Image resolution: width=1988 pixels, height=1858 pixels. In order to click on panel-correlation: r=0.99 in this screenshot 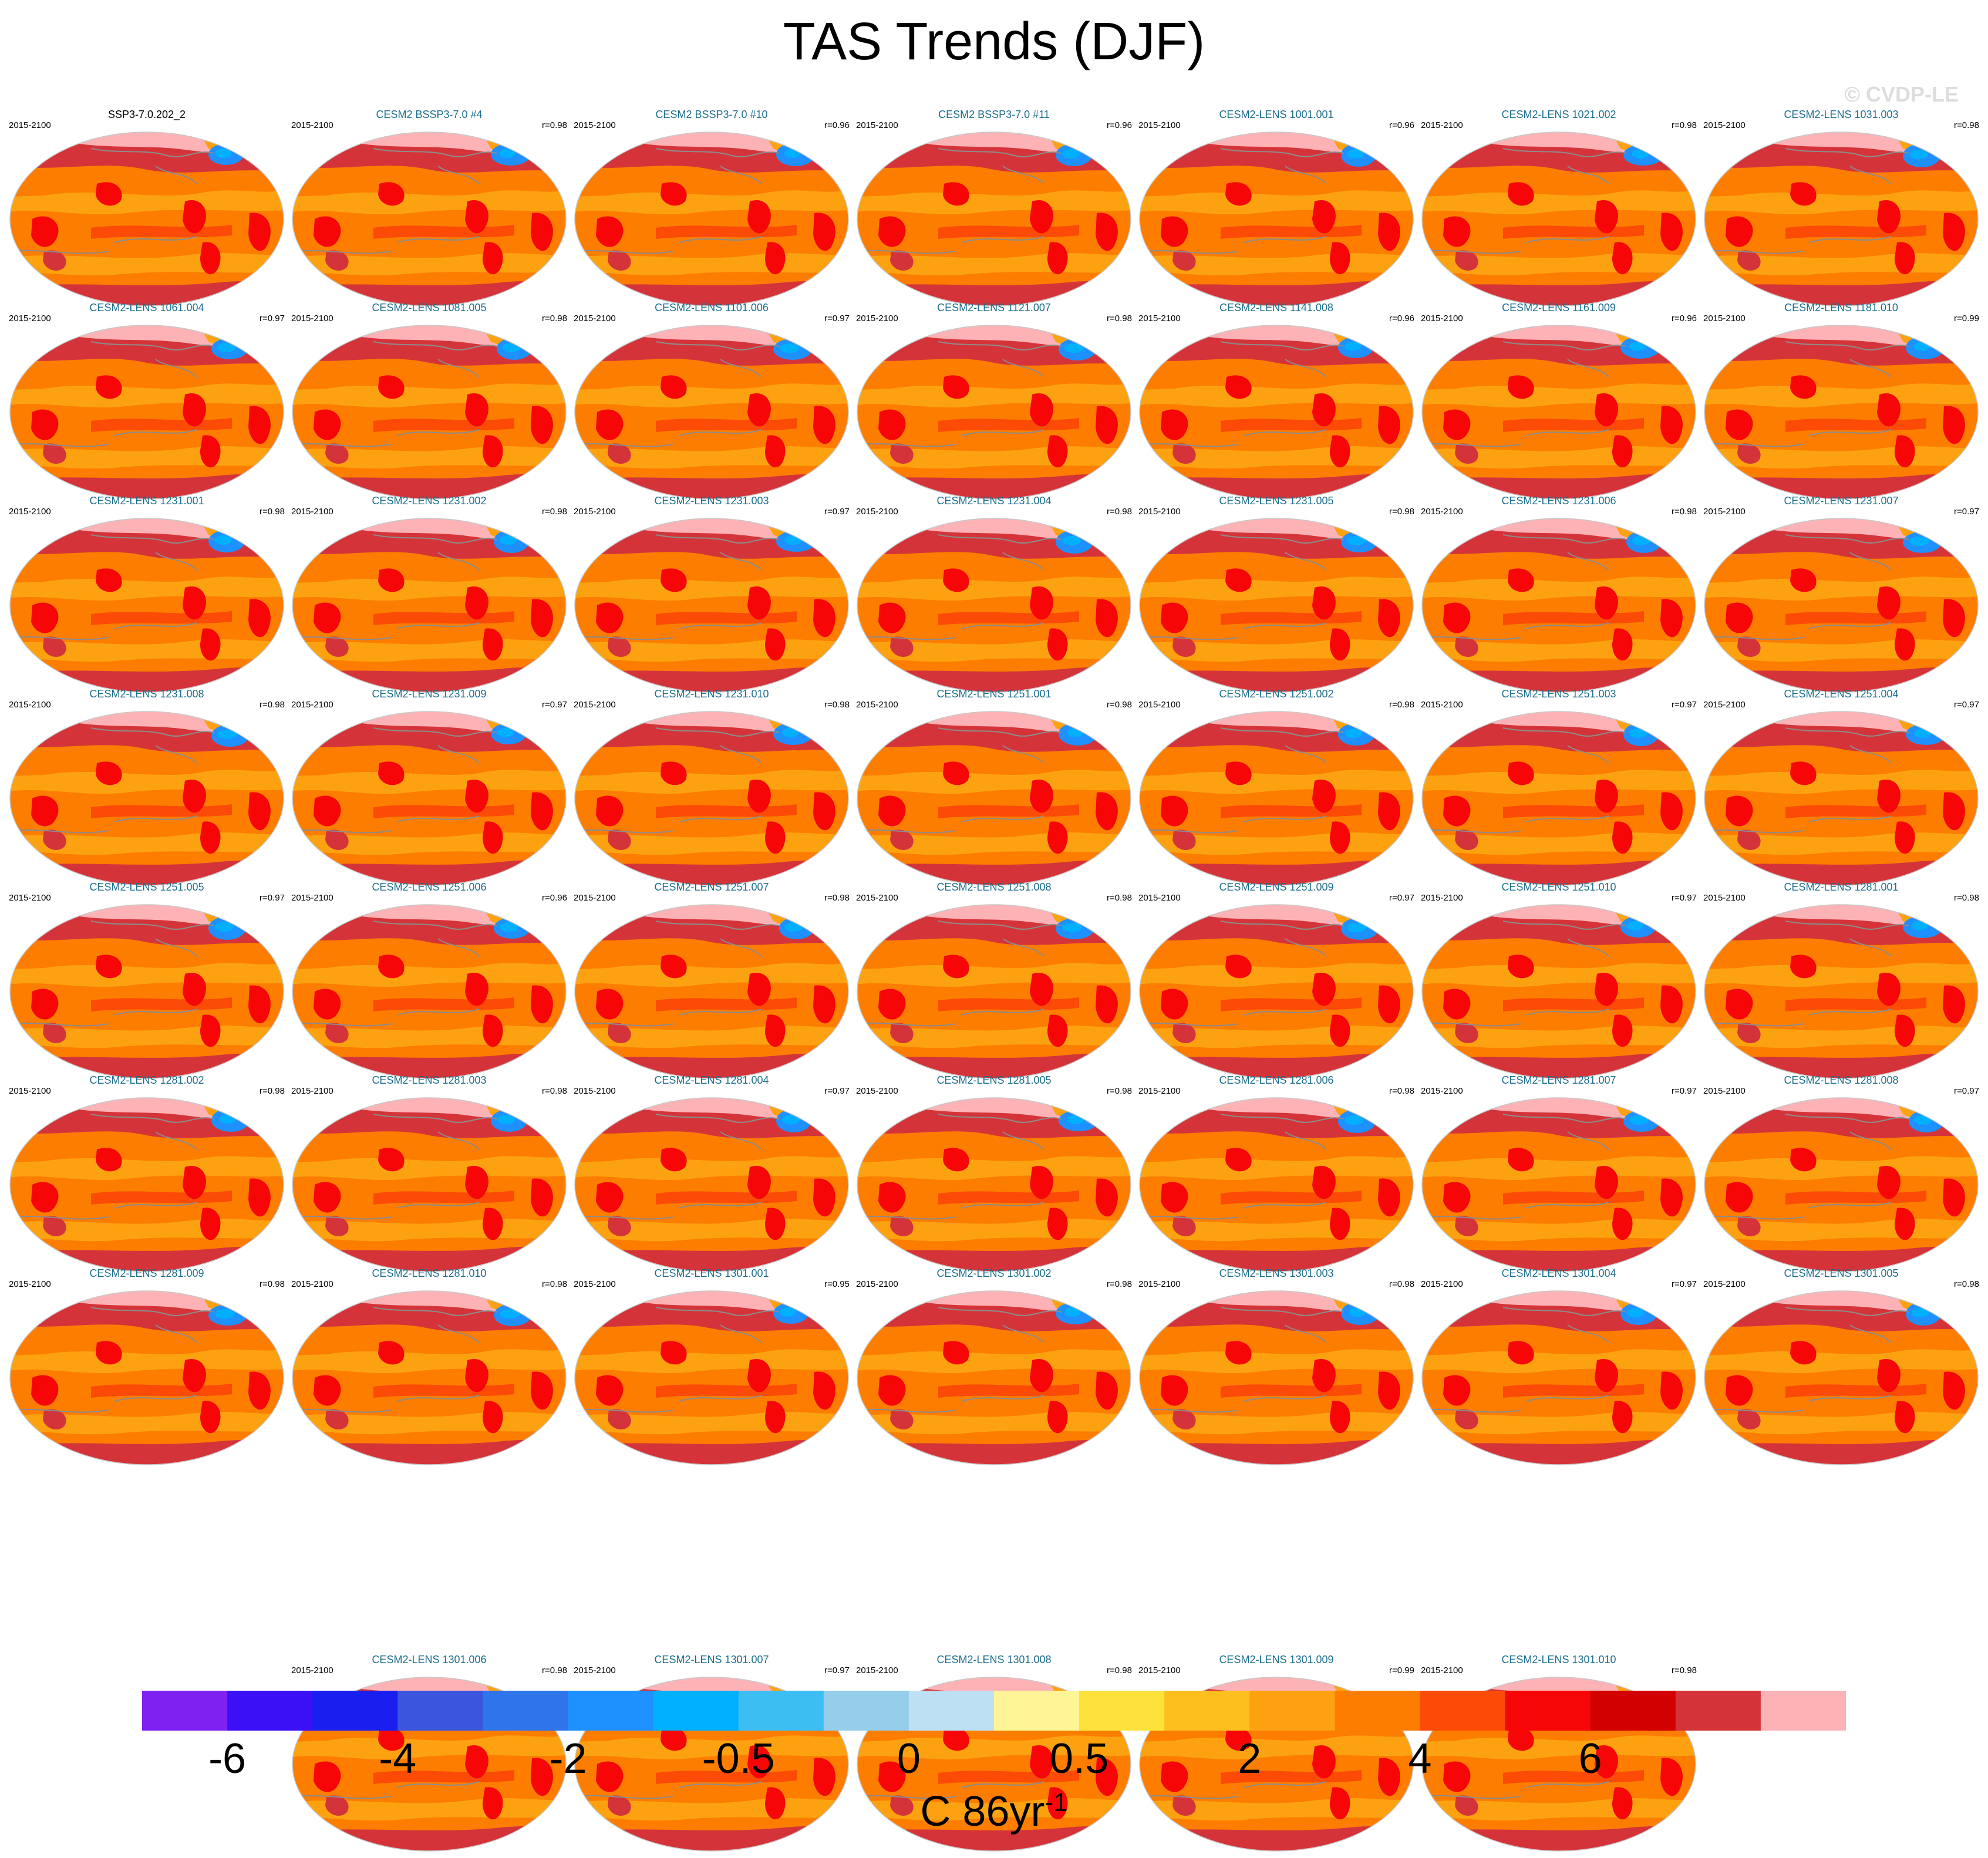, I will do `click(1402, 1670)`.